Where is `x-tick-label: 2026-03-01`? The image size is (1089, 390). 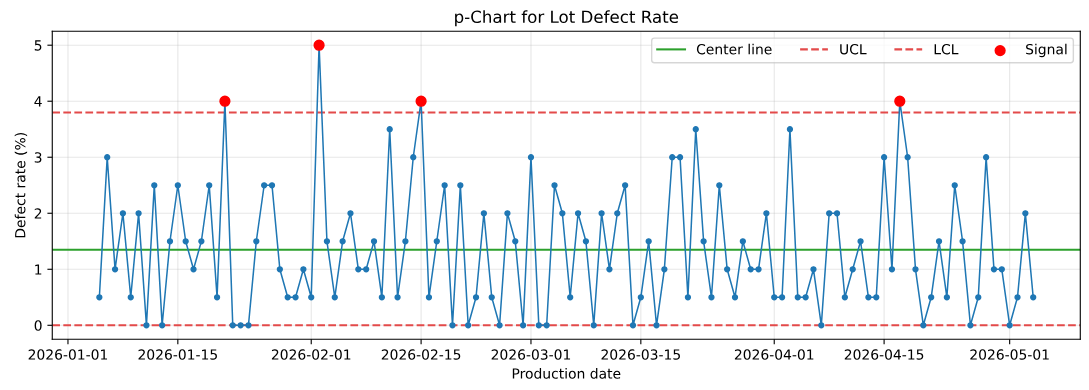 x-tick-label: 2026-03-01 is located at coordinates (531, 354).